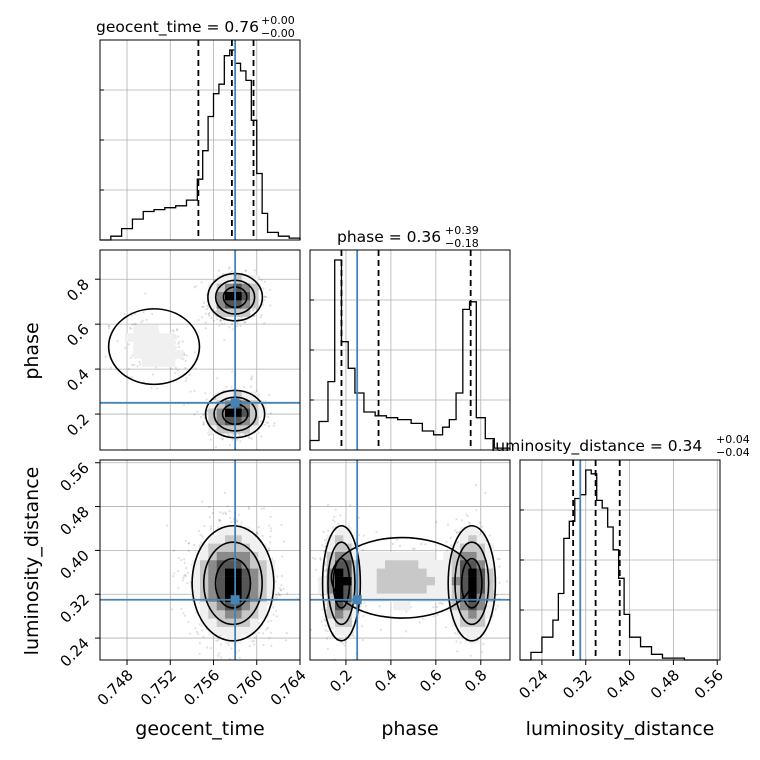 Image resolution: width=760 pixels, height=760 pixels. What do you see at coordinates (386, 681) in the screenshot?
I see `xtick-label-phase-1: 0.4` at bounding box center [386, 681].